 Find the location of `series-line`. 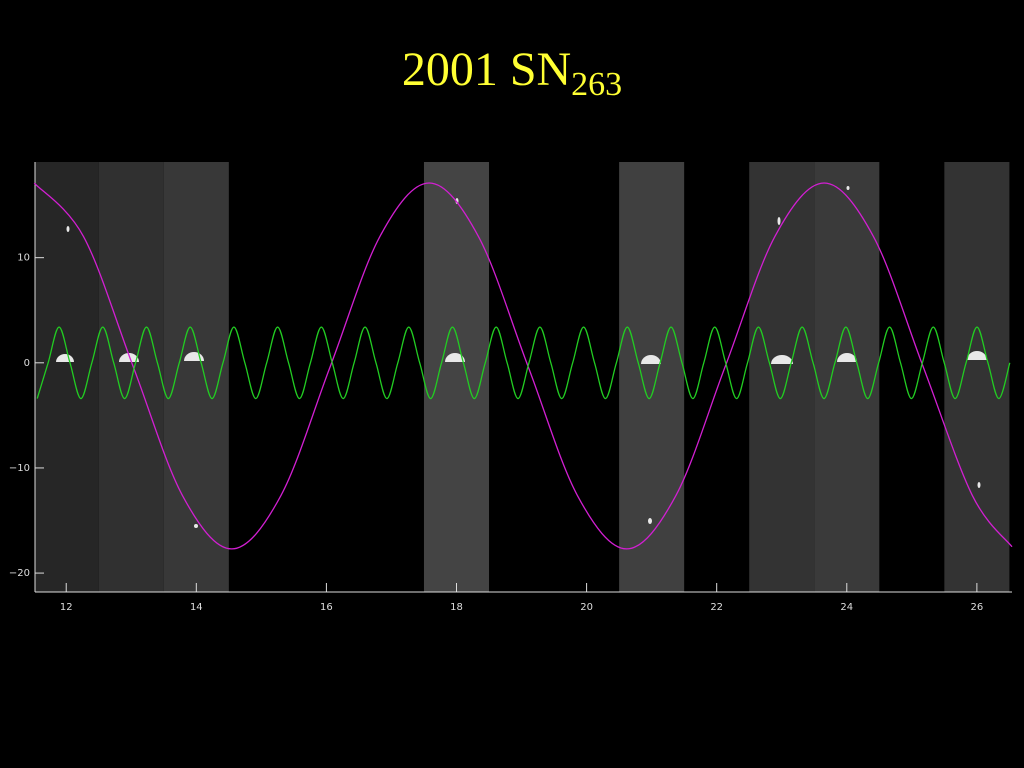

series-line is located at coordinates (523, 363).